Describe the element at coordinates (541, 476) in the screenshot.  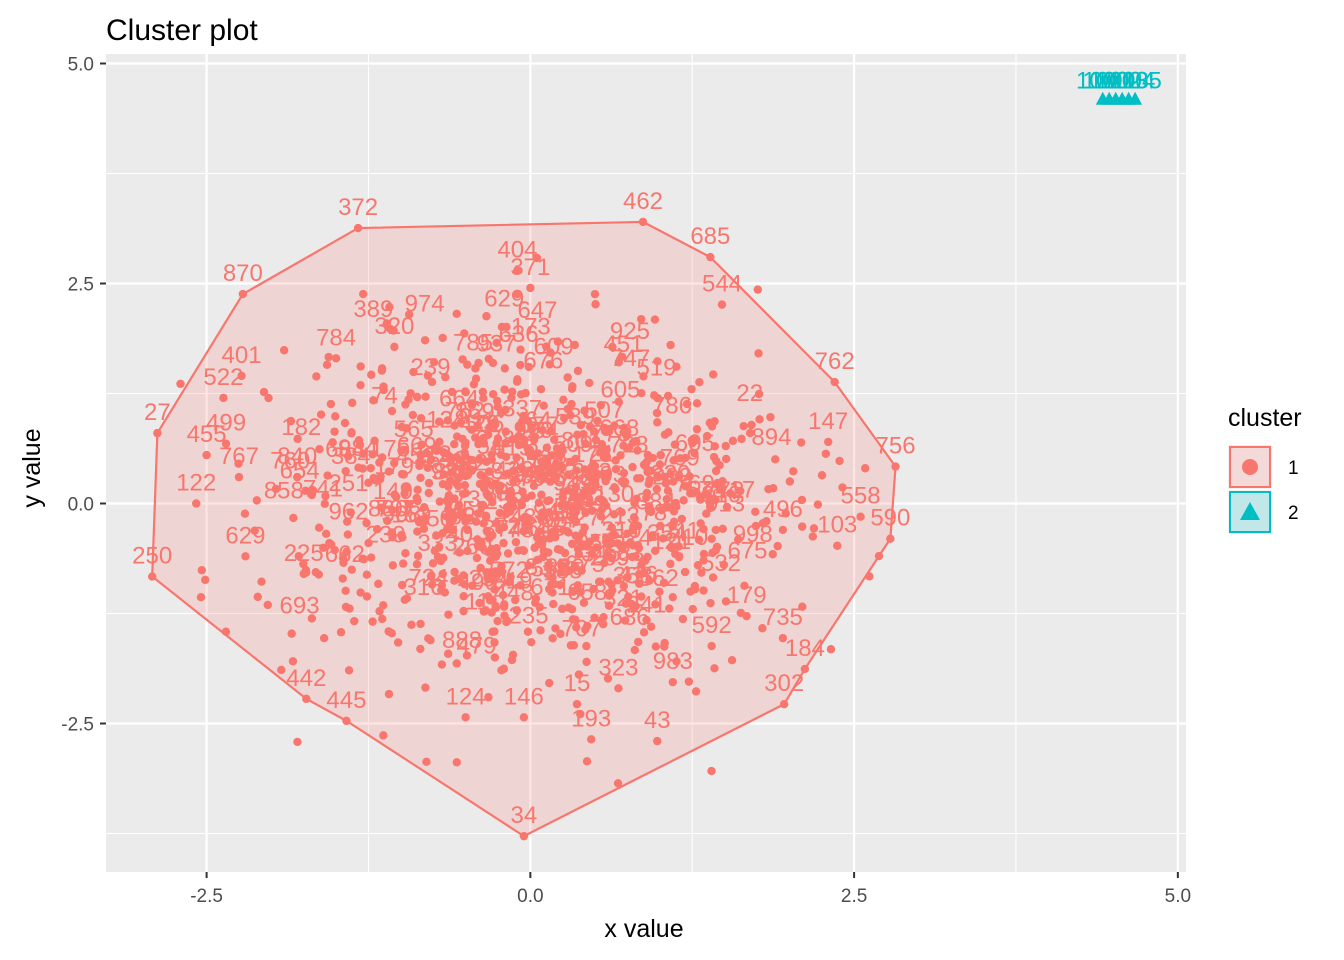
I see `point-label: 965` at that location.